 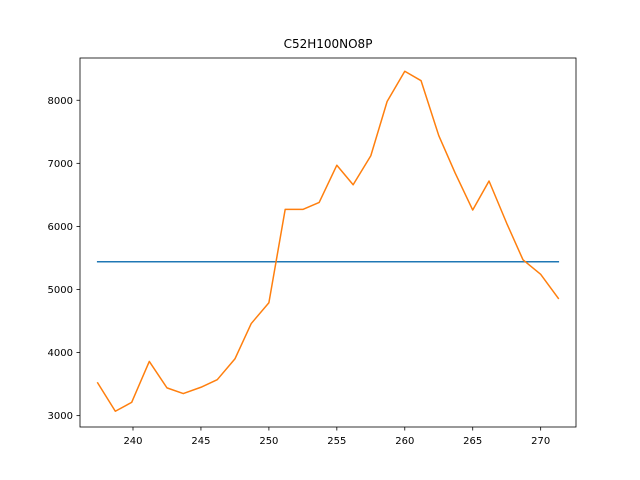 I want to click on y-tick-label: 5000, so click(x=60, y=290).